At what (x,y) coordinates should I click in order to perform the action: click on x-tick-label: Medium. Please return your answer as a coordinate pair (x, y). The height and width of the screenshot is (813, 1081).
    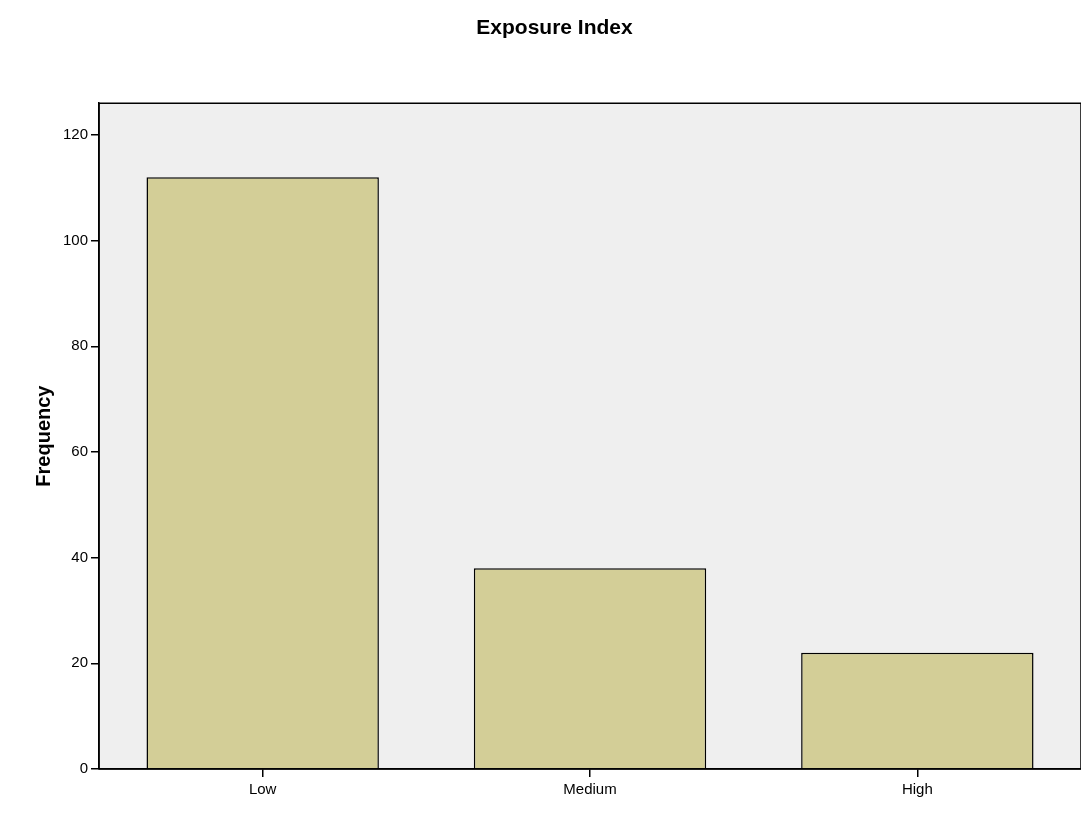
    Looking at the image, I should click on (590, 789).